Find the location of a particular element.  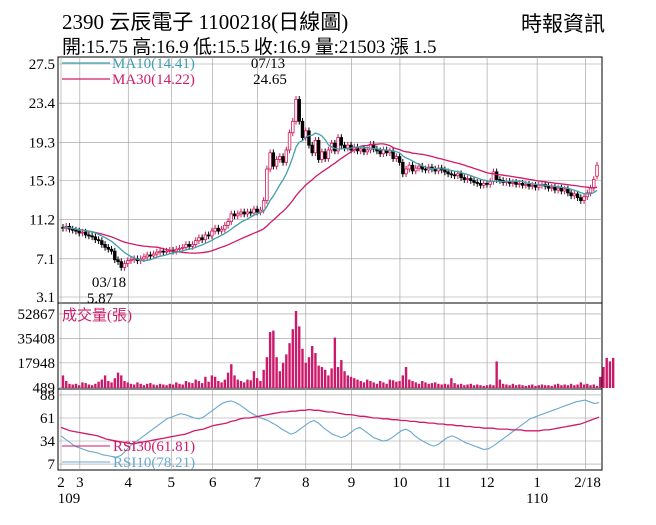

rsi-tick-label: 88 is located at coordinates (47, 396).